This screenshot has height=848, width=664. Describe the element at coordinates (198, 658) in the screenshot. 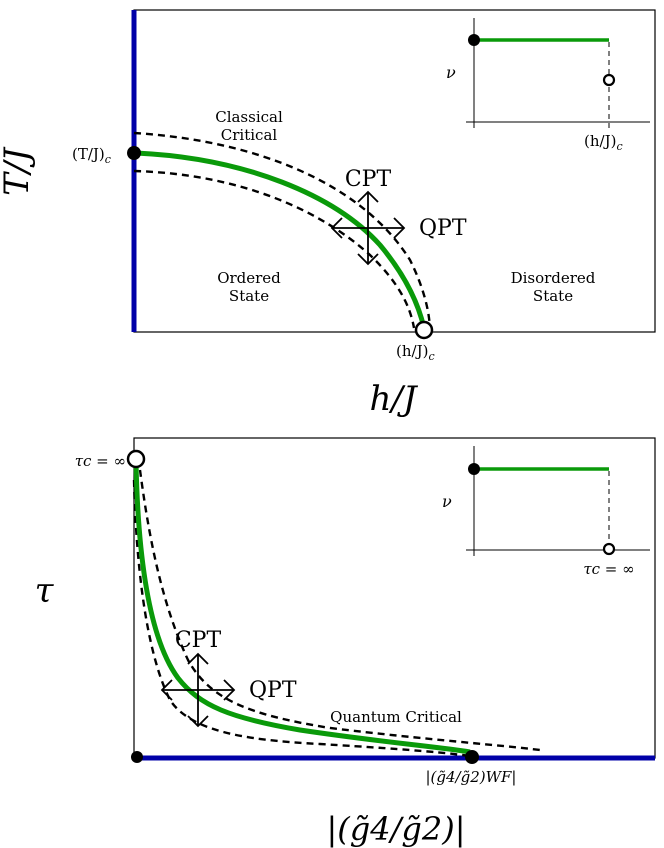

I see `bottom-arrow-up-head` at that location.